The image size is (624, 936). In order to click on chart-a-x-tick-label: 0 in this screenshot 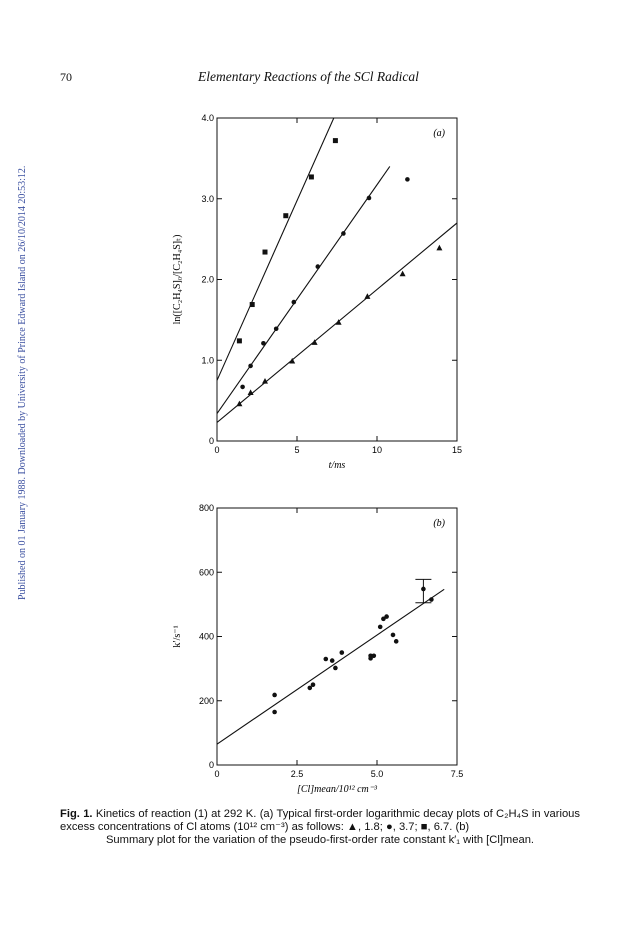, I will do `click(216, 450)`.